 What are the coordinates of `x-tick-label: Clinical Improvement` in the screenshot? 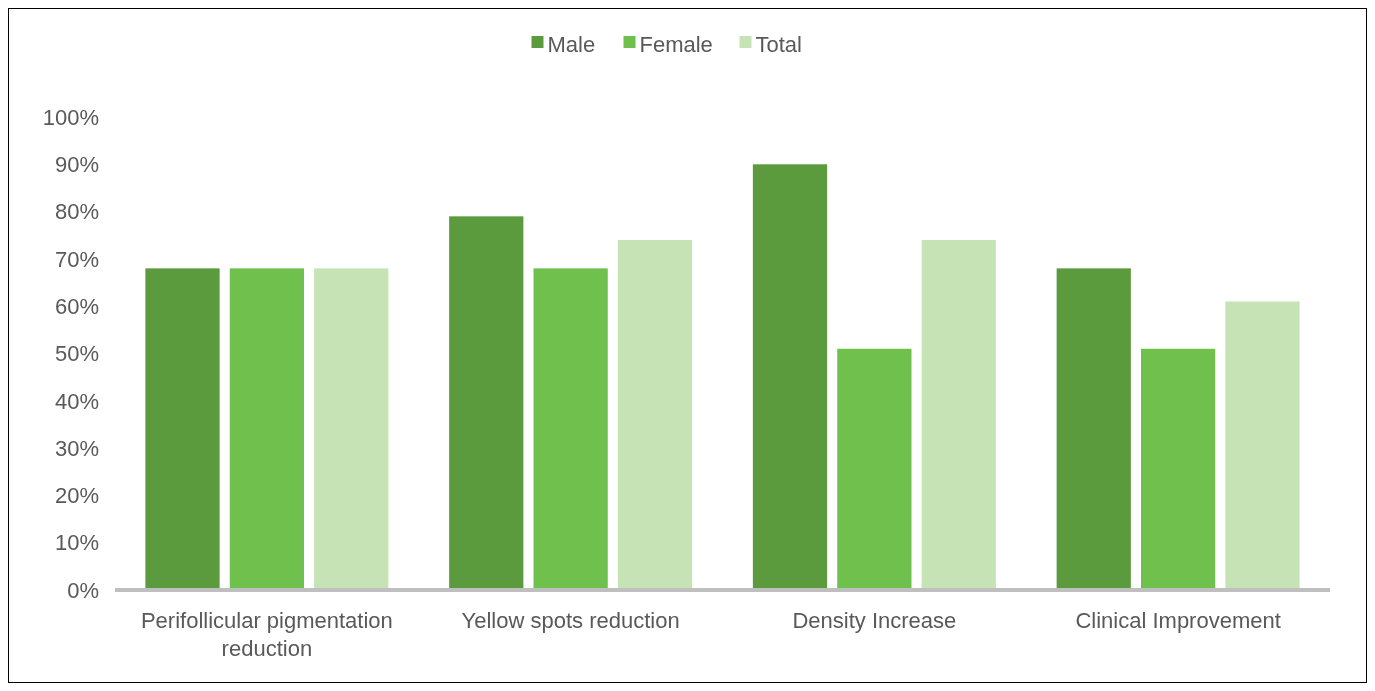 It's located at (1178, 620).